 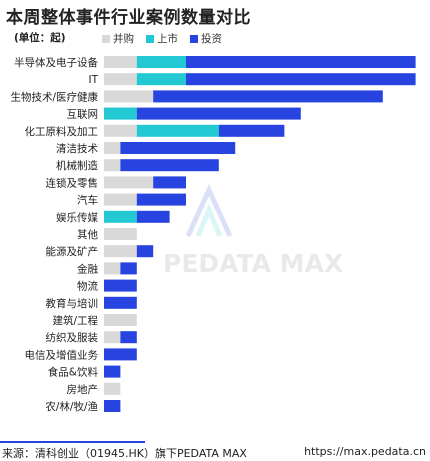 What do you see at coordinates (87, 268) in the screenshot?
I see `category-label: 金融` at bounding box center [87, 268].